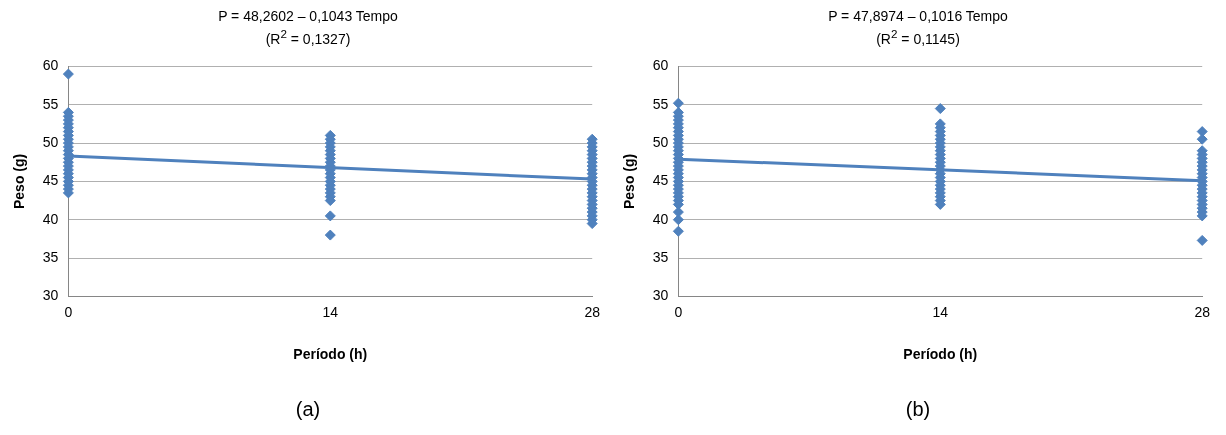 Image resolution: width=1226 pixels, height=435 pixels. What do you see at coordinates (308, 409) in the screenshot?
I see `text: (a)` at bounding box center [308, 409].